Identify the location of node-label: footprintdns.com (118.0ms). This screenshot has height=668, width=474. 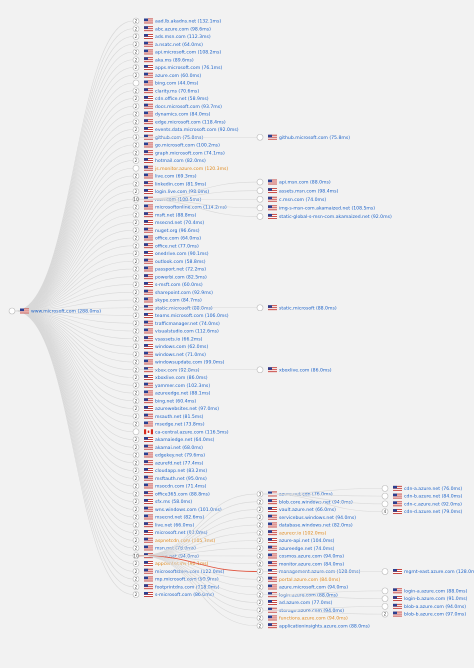
(187, 587).